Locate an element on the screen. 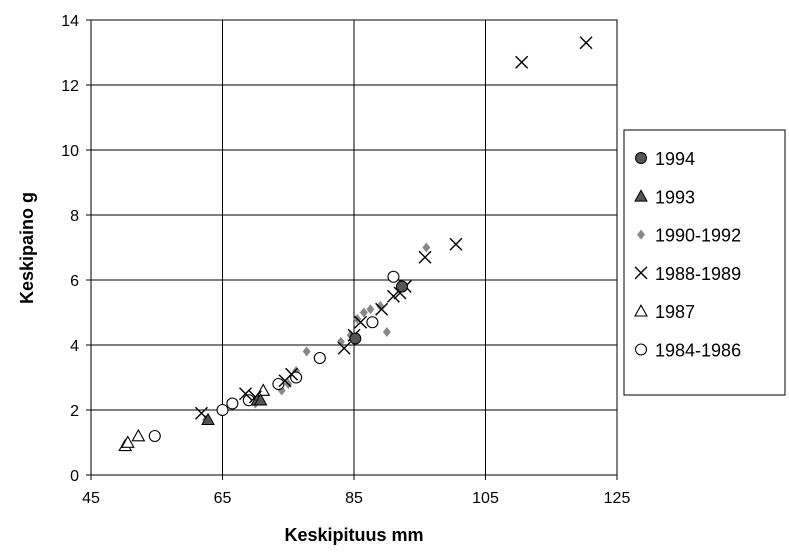 This screenshot has height=558, width=789. y-axis-title: Keskipaino g is located at coordinates (27, 248).